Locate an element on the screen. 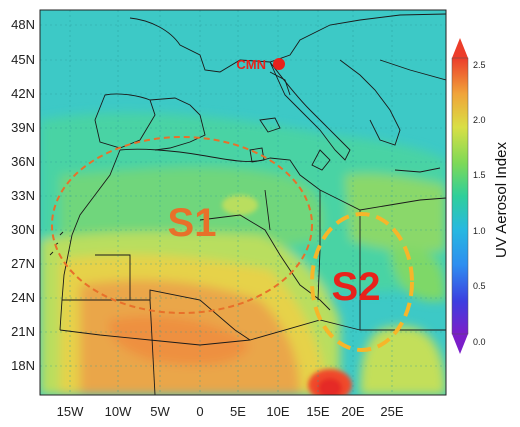 This screenshot has height=427, width=520. colorbar-tick: 2.5 is located at coordinates (479, 65).